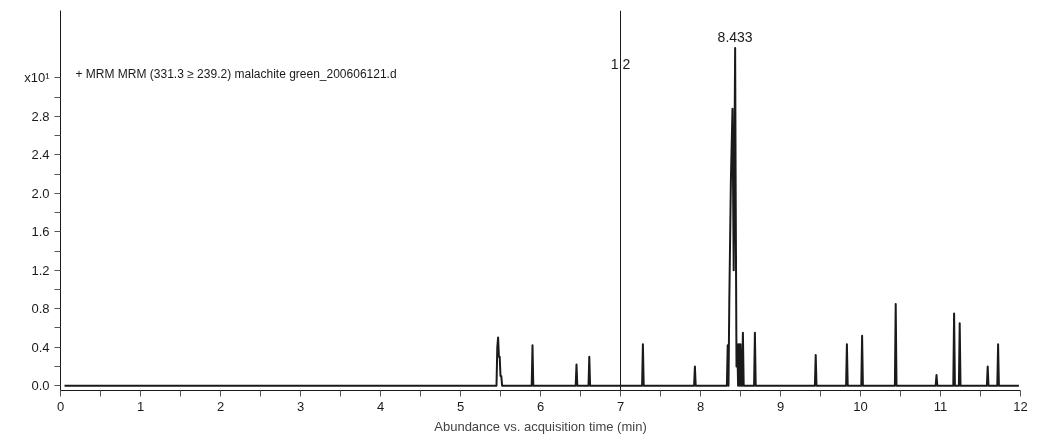 The image size is (1047, 444). I want to click on x-tick-label: 2, so click(220, 406).